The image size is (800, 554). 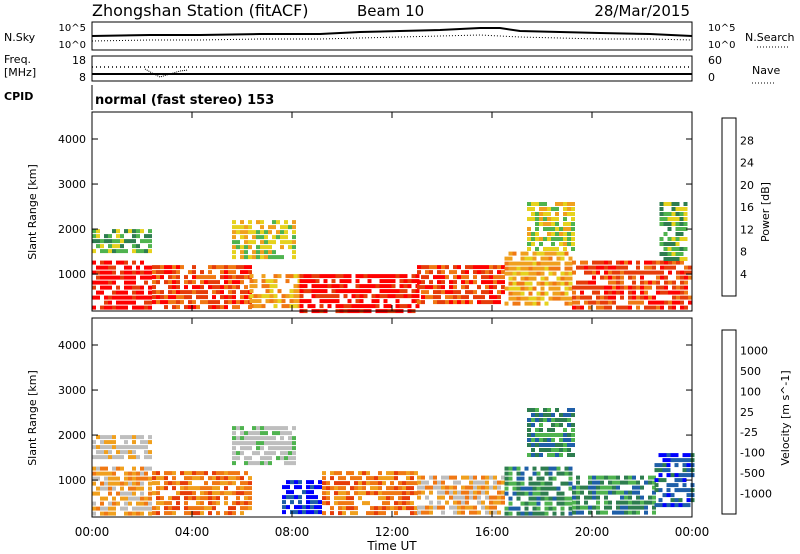 What do you see at coordinates (750, 391) in the screenshot?
I see `colorbar-tick-label: 100` at bounding box center [750, 391].